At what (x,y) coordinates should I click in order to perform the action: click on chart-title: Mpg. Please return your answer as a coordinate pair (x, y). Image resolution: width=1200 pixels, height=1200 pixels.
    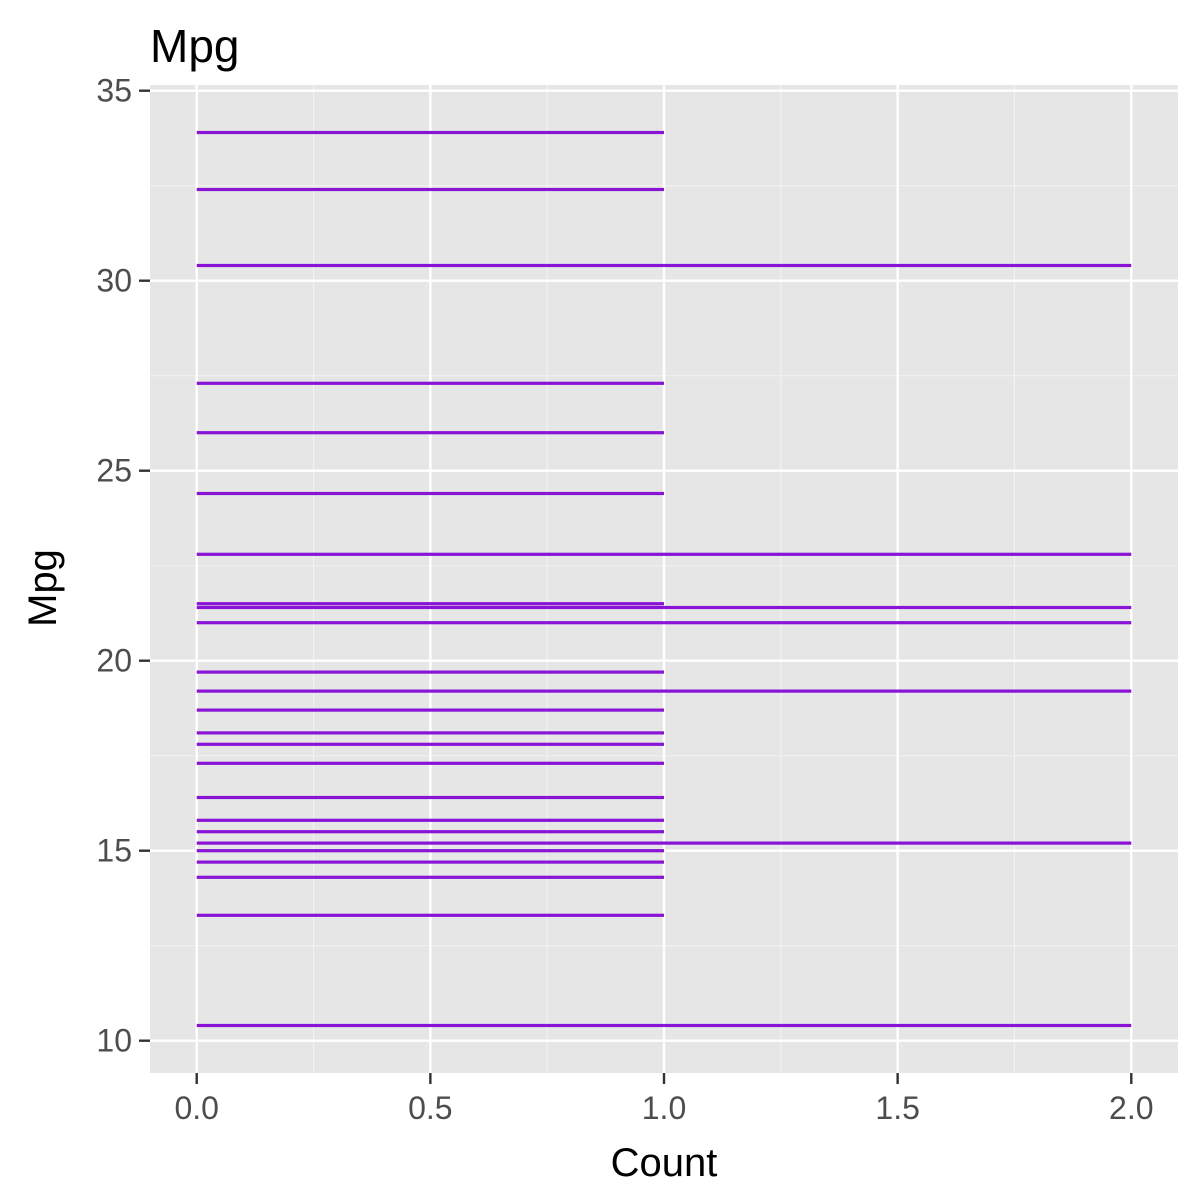
    Looking at the image, I should click on (194, 46).